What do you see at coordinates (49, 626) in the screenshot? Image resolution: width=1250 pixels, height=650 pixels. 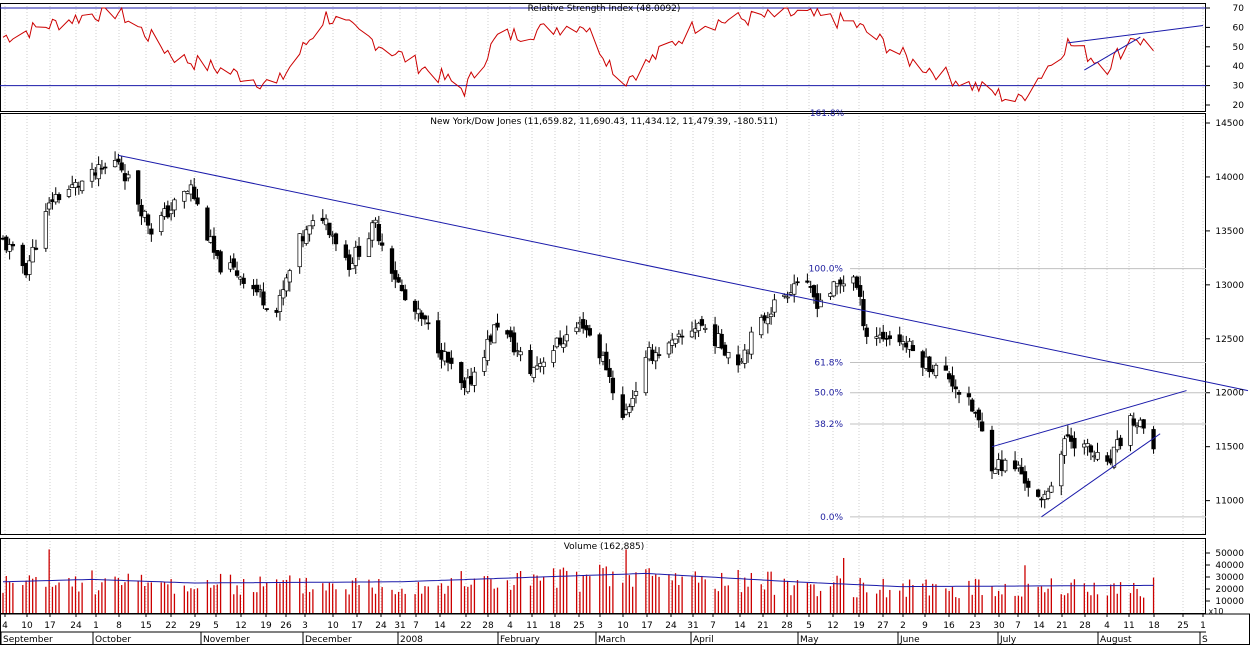 I see `day-tick-label-2: 17` at bounding box center [49, 626].